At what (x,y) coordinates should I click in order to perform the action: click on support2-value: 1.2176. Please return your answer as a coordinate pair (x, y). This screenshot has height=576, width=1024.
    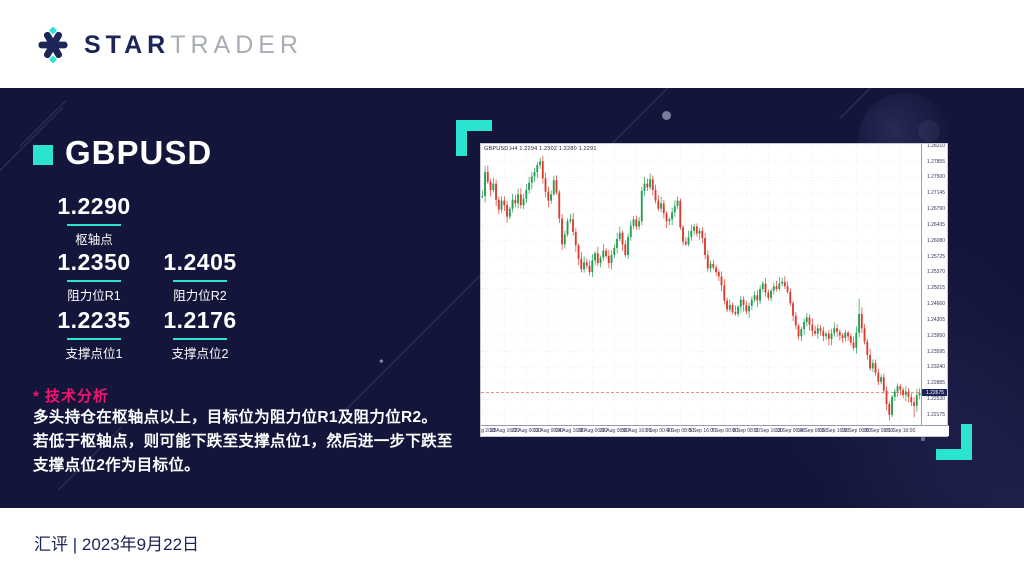
    Looking at the image, I should click on (200, 320).